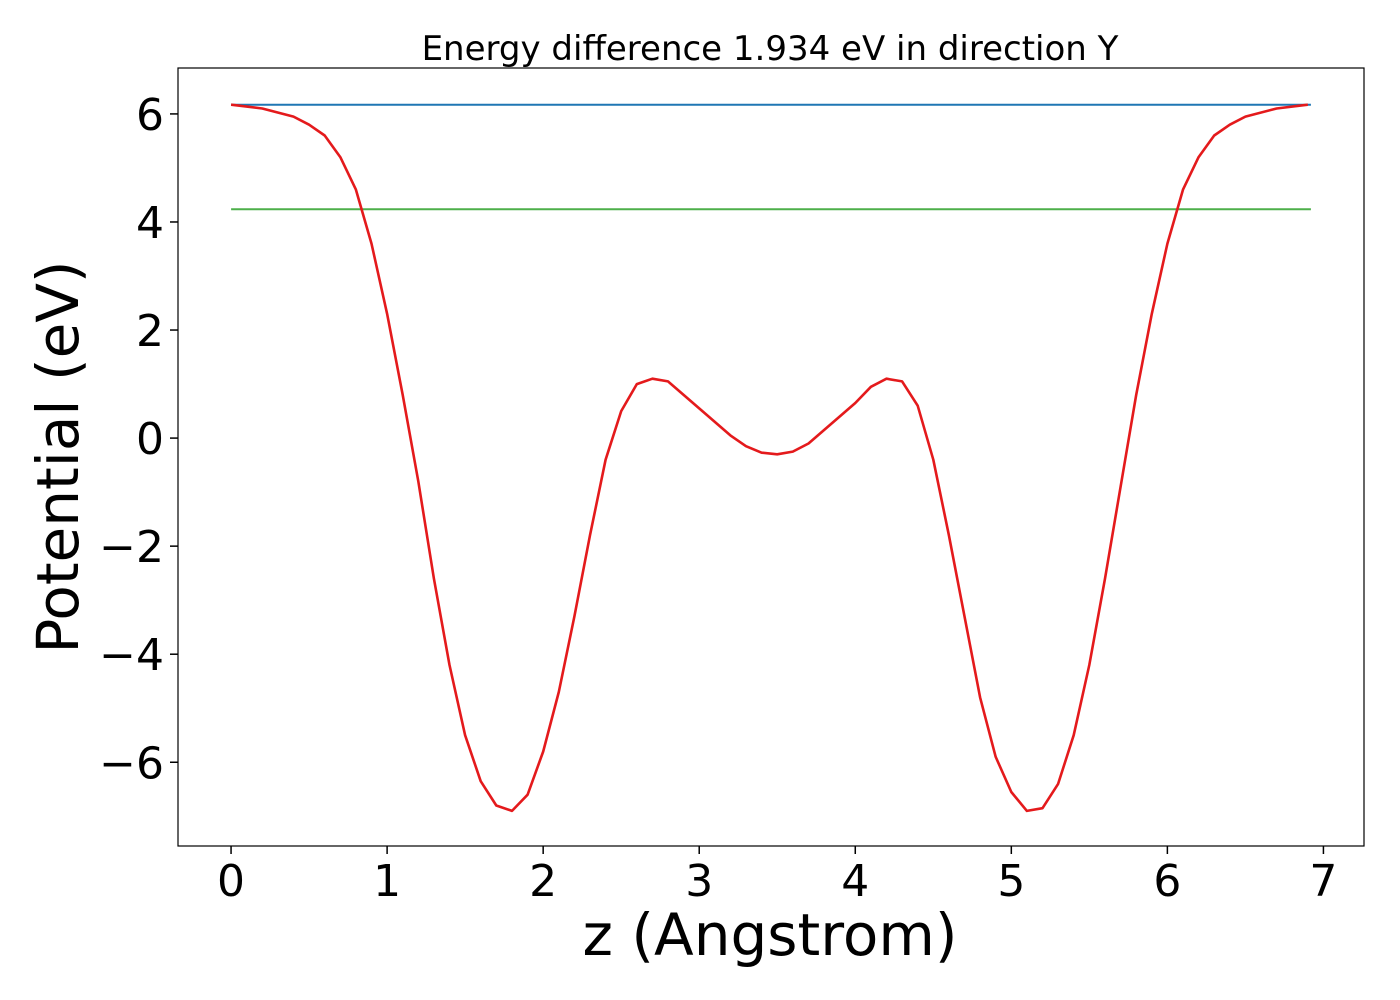 The image size is (1400, 1000). I want to click on x-tick-label: 0, so click(231, 881).